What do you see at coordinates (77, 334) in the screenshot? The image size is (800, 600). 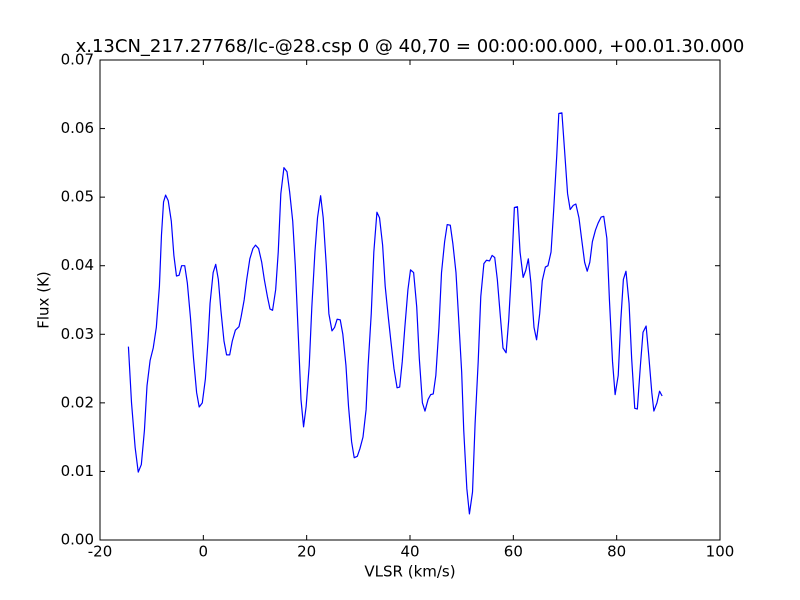 I see `y-tick-label: 0.03` at bounding box center [77, 334].